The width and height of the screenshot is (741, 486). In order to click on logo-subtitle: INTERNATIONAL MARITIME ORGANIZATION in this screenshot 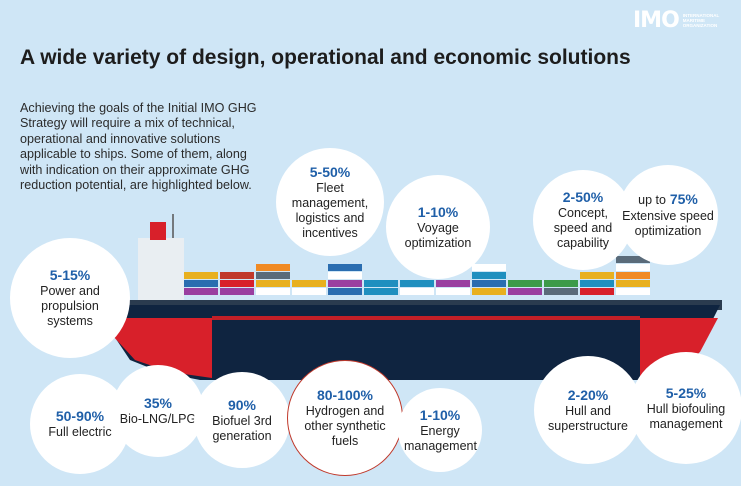, I will do `click(701, 20)`.